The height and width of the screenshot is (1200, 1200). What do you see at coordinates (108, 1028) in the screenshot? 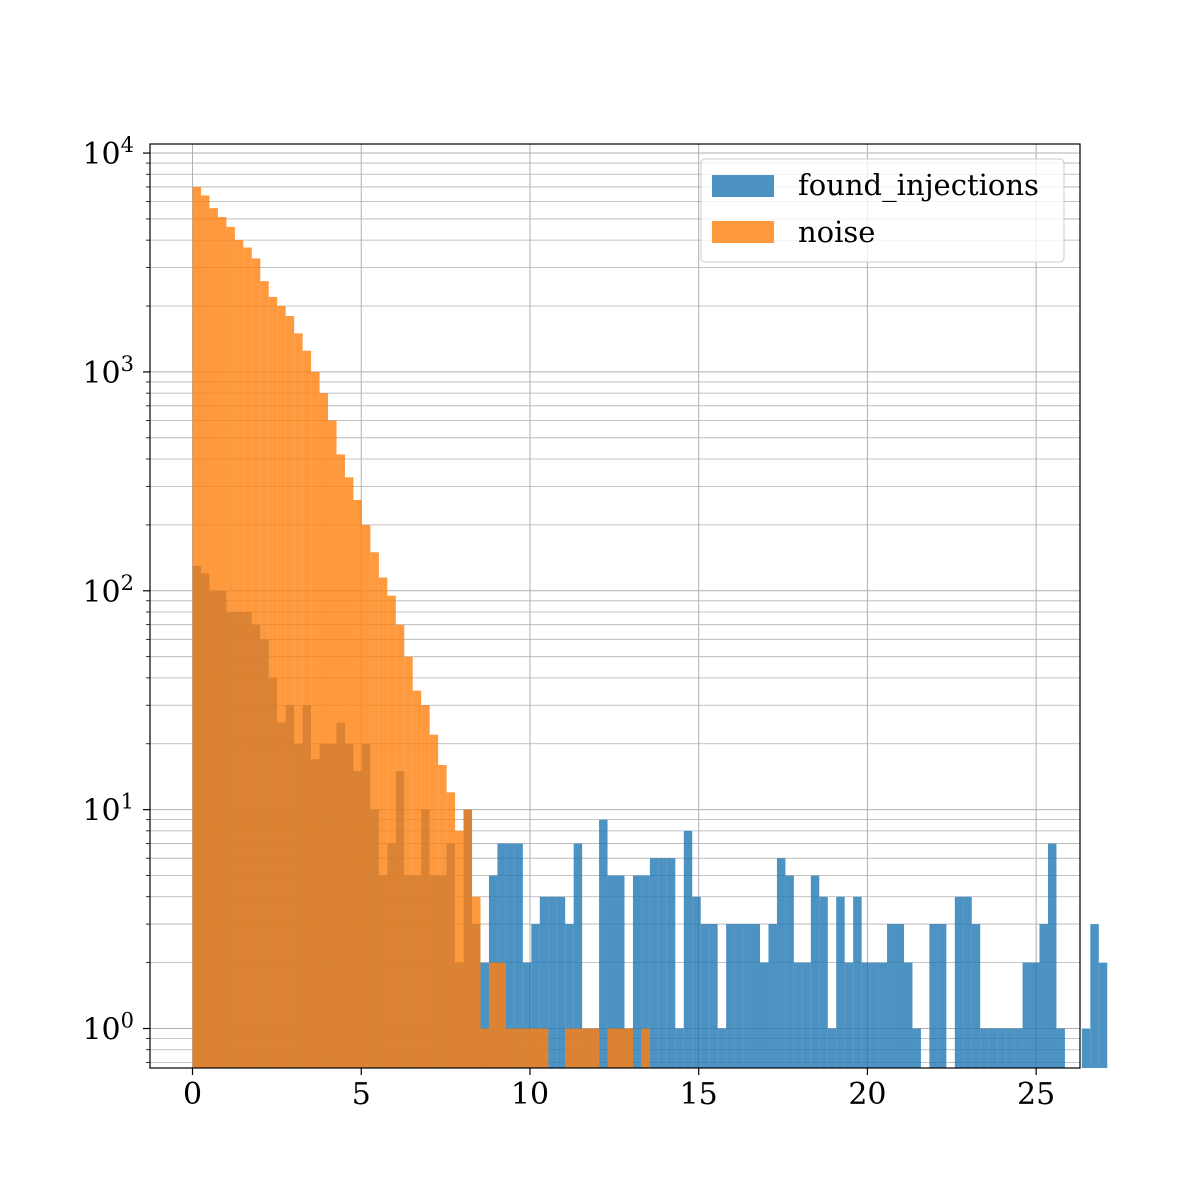
I see `y-tick-label: 10⁰` at bounding box center [108, 1028].